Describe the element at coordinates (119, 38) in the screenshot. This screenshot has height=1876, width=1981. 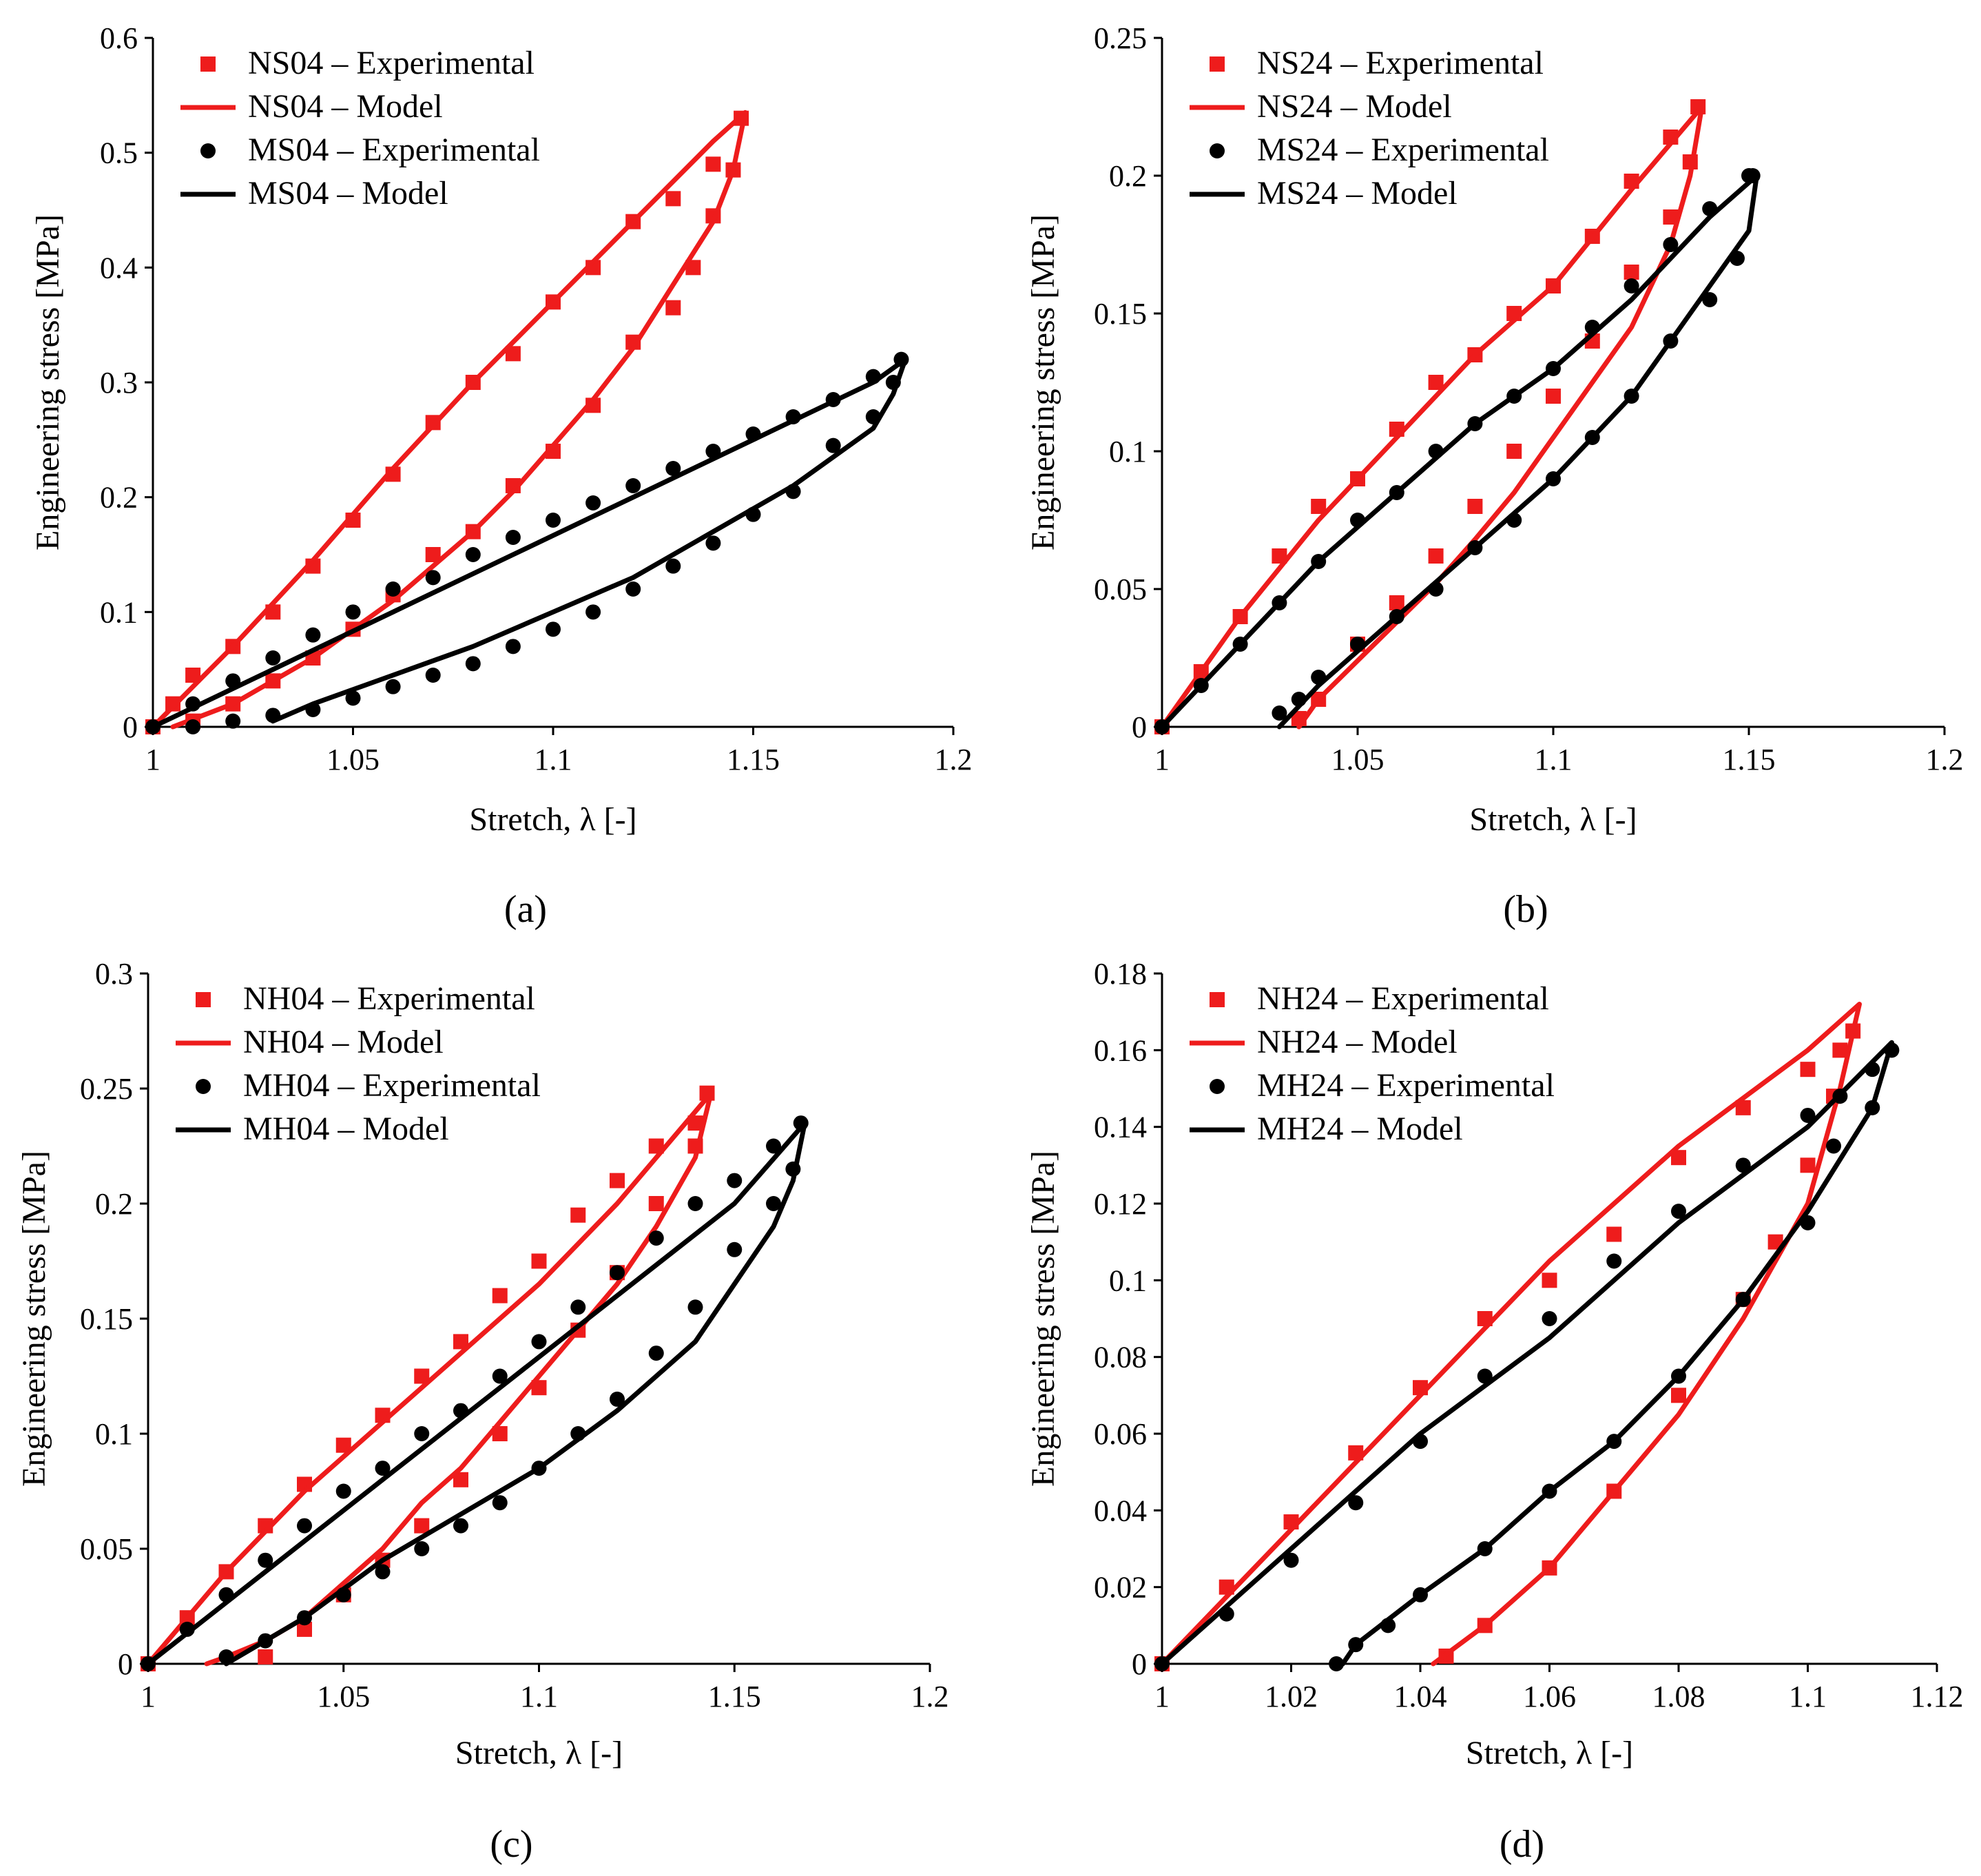
I see `y-tick-label: 0.6` at that location.